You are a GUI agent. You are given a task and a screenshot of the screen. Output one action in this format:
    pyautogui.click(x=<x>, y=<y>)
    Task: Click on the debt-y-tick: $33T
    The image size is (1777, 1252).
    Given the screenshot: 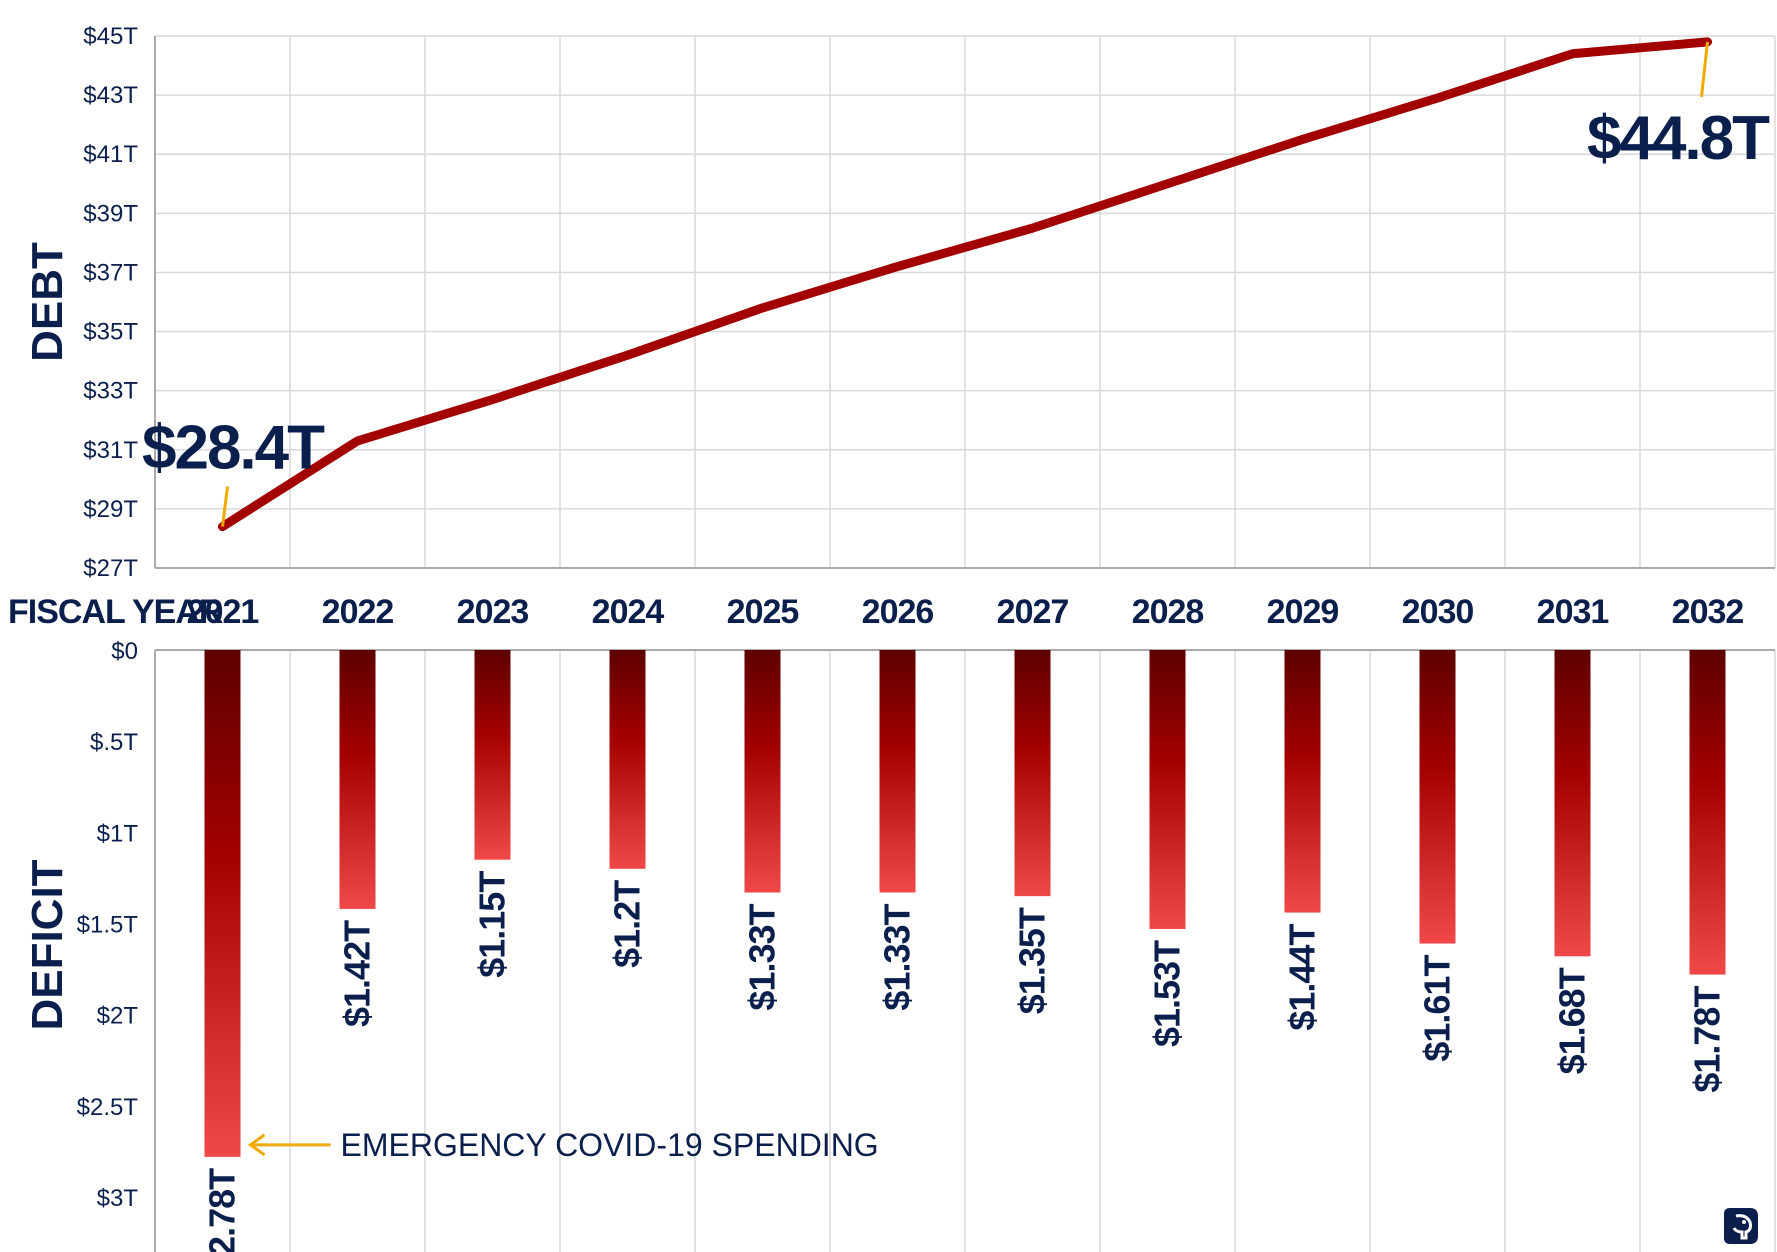 What is the action you would take?
    pyautogui.click(x=110, y=391)
    